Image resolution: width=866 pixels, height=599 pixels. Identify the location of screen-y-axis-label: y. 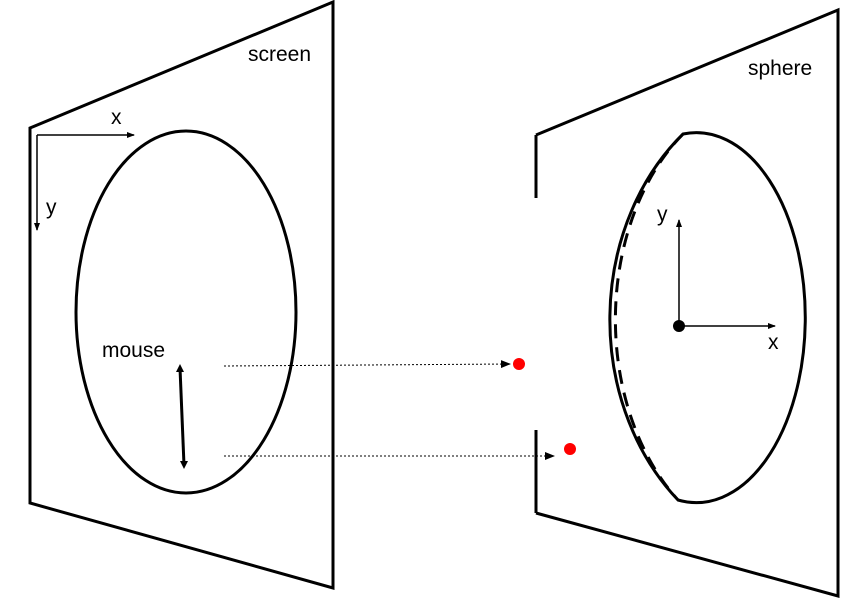
(51, 207).